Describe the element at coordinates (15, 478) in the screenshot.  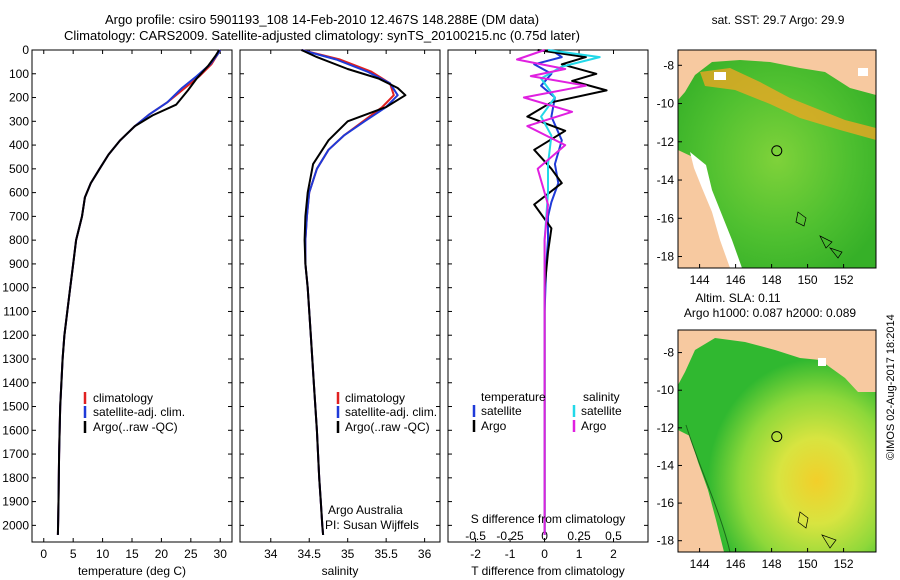
I see `y-tick-label: 1800` at that location.